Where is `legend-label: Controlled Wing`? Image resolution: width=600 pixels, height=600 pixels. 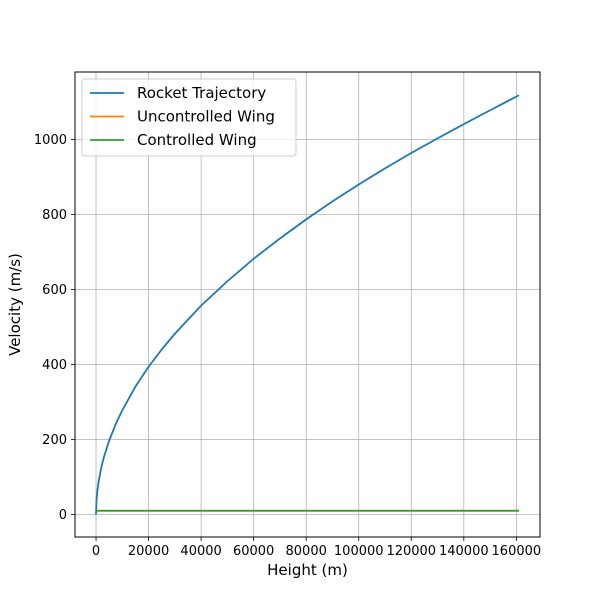 legend-label: Controlled Wing is located at coordinates (197, 140).